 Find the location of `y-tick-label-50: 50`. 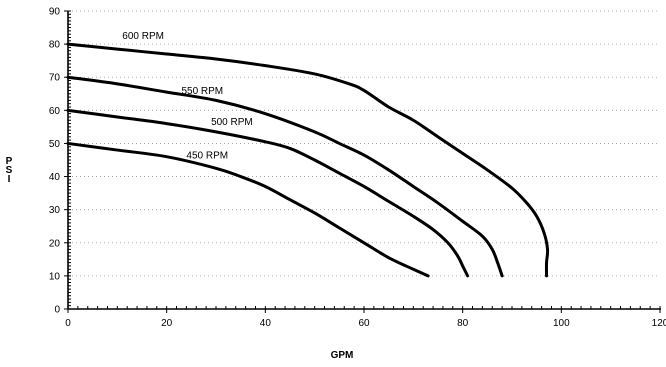

y-tick-label-50: 50 is located at coordinates (55, 144).